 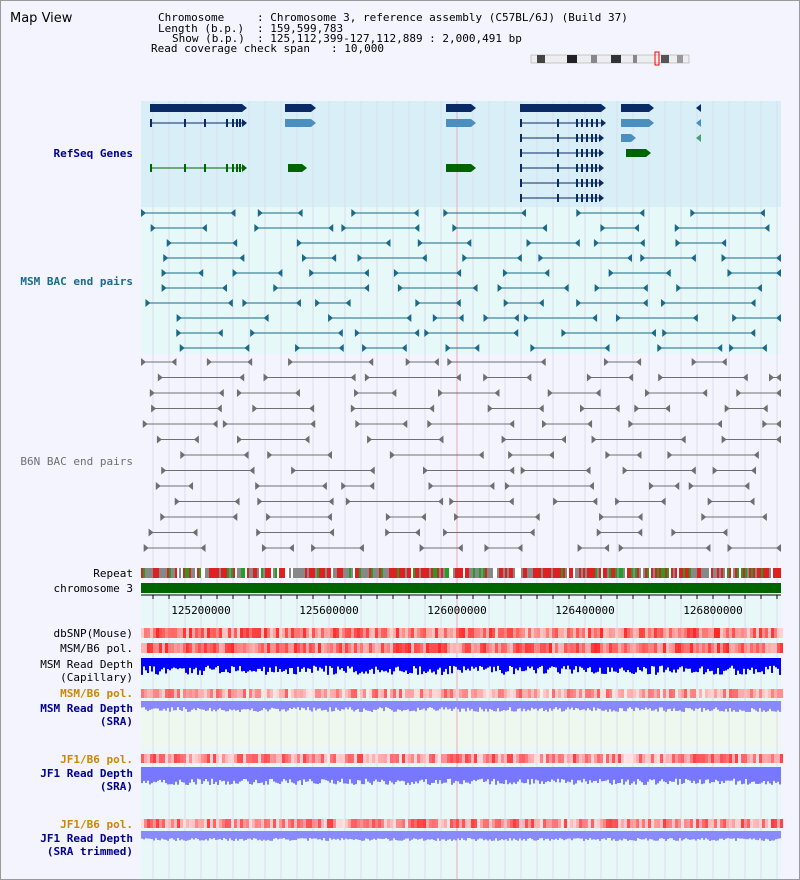 What do you see at coordinates (76, 281) in the screenshot?
I see `track-label-msm-bac: MSM BAC end pairs` at bounding box center [76, 281].